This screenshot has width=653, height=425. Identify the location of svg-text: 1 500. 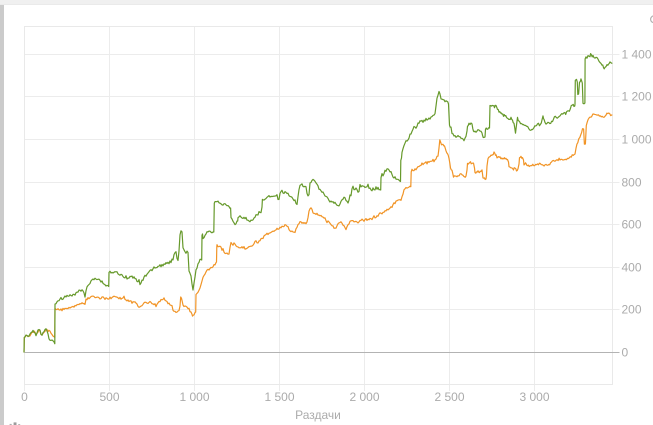
(279, 397).